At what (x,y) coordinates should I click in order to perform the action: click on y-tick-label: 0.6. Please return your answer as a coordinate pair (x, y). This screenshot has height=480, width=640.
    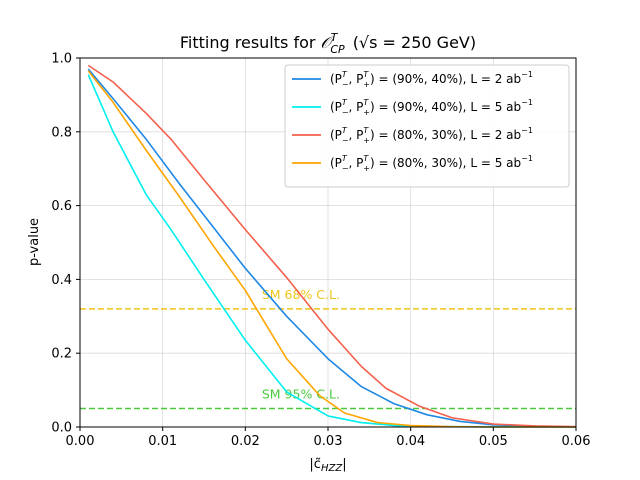
    Looking at the image, I should click on (61, 206).